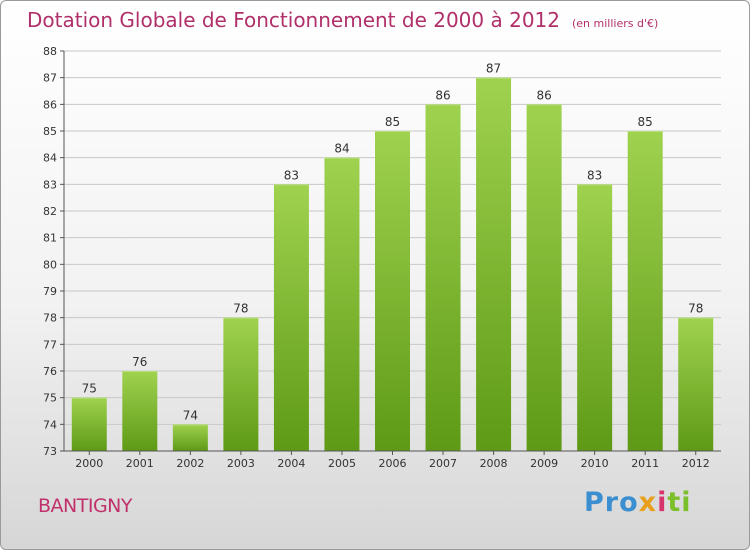  I want to click on y-tick-label: 81, so click(50, 238).